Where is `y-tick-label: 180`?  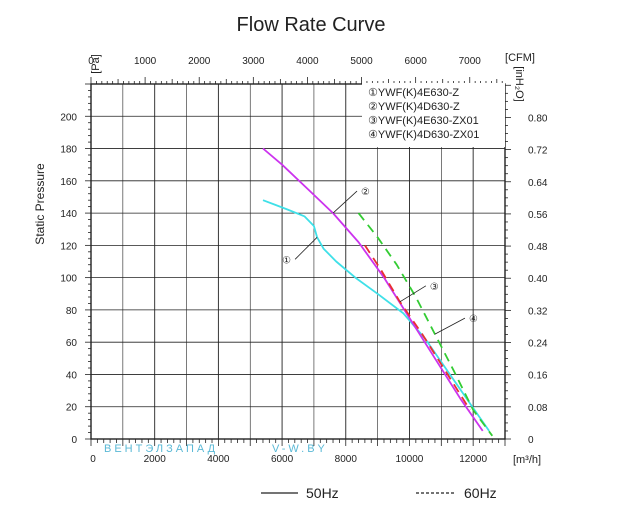
y-tick-label: 180 is located at coordinates (68, 150).